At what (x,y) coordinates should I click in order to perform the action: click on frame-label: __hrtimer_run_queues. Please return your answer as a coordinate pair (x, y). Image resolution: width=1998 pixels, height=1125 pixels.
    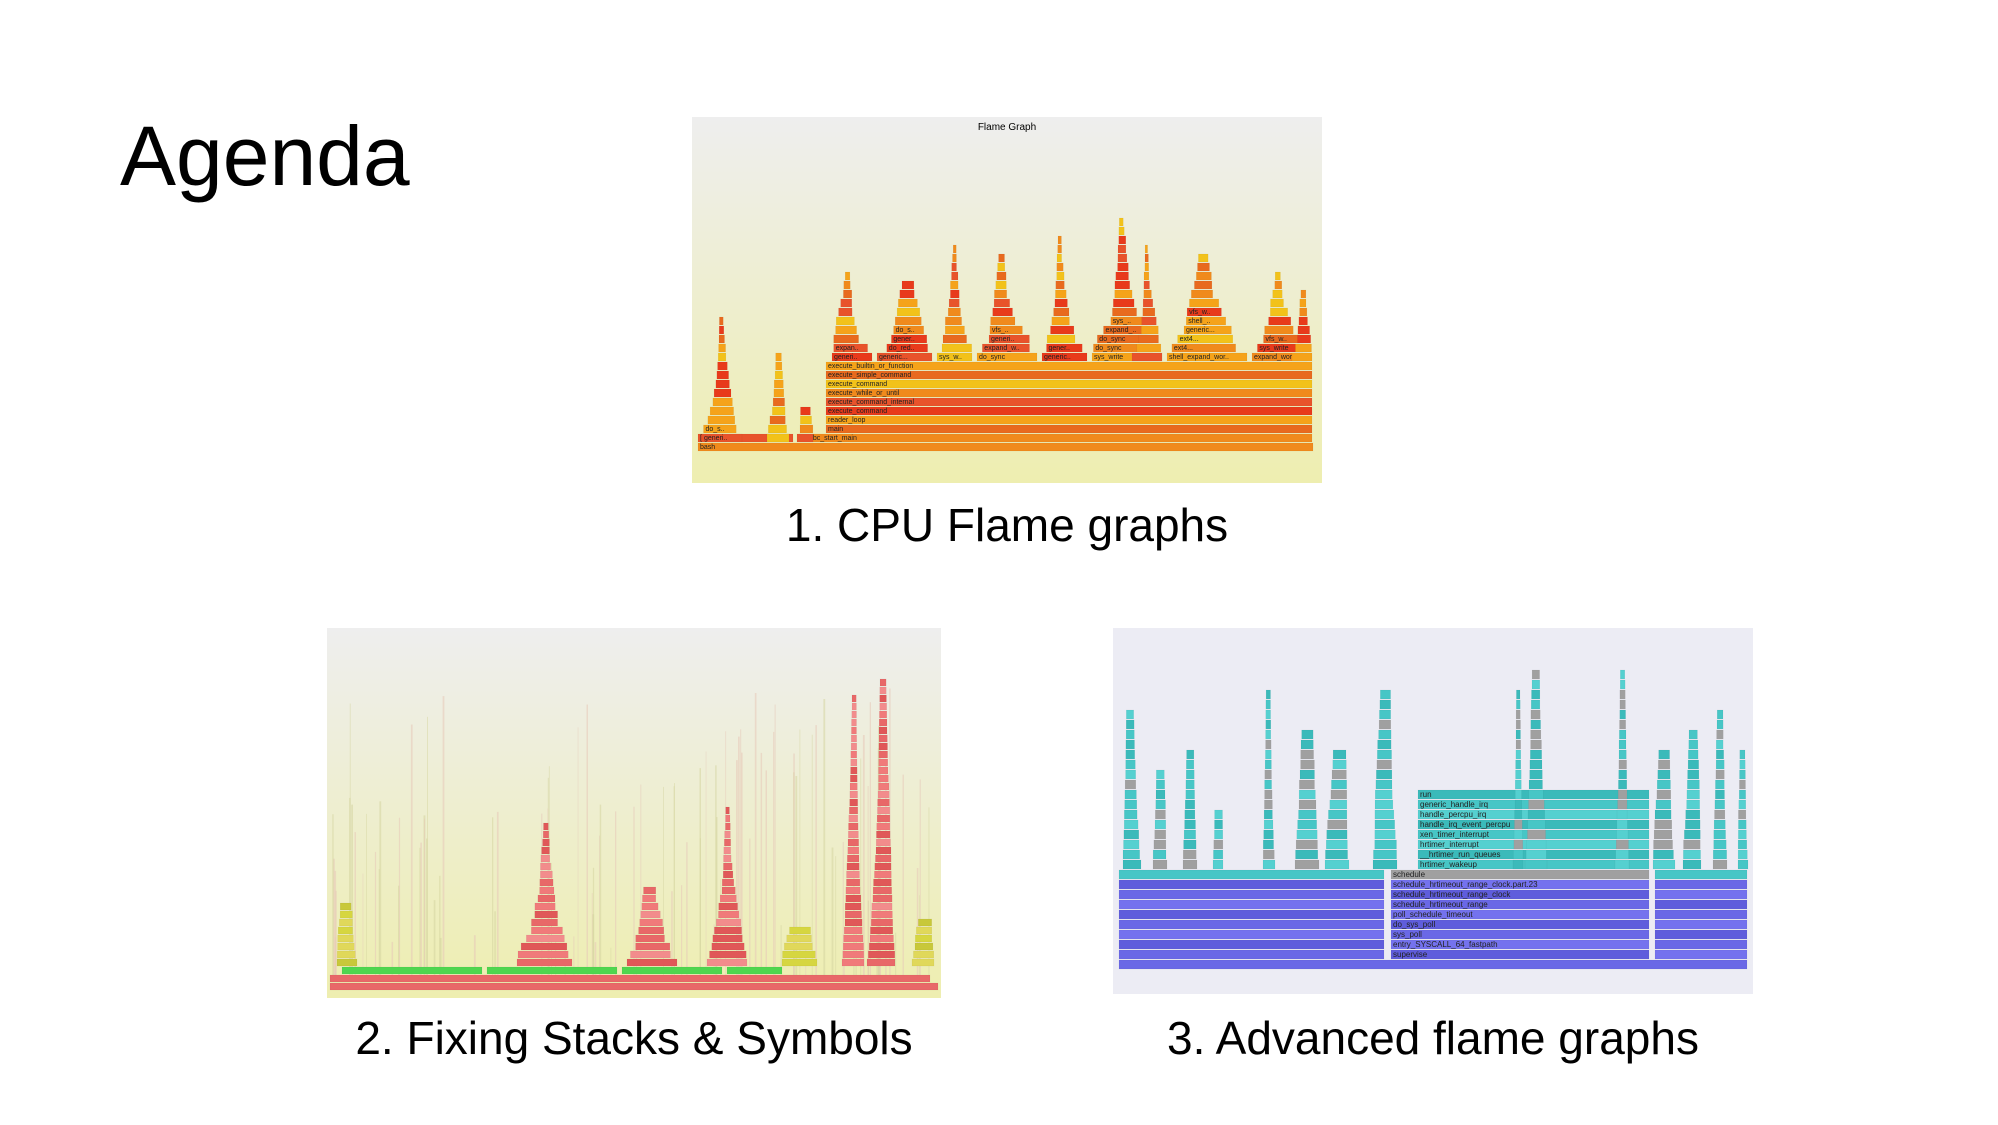
    Looking at the image, I should click on (1460, 854).